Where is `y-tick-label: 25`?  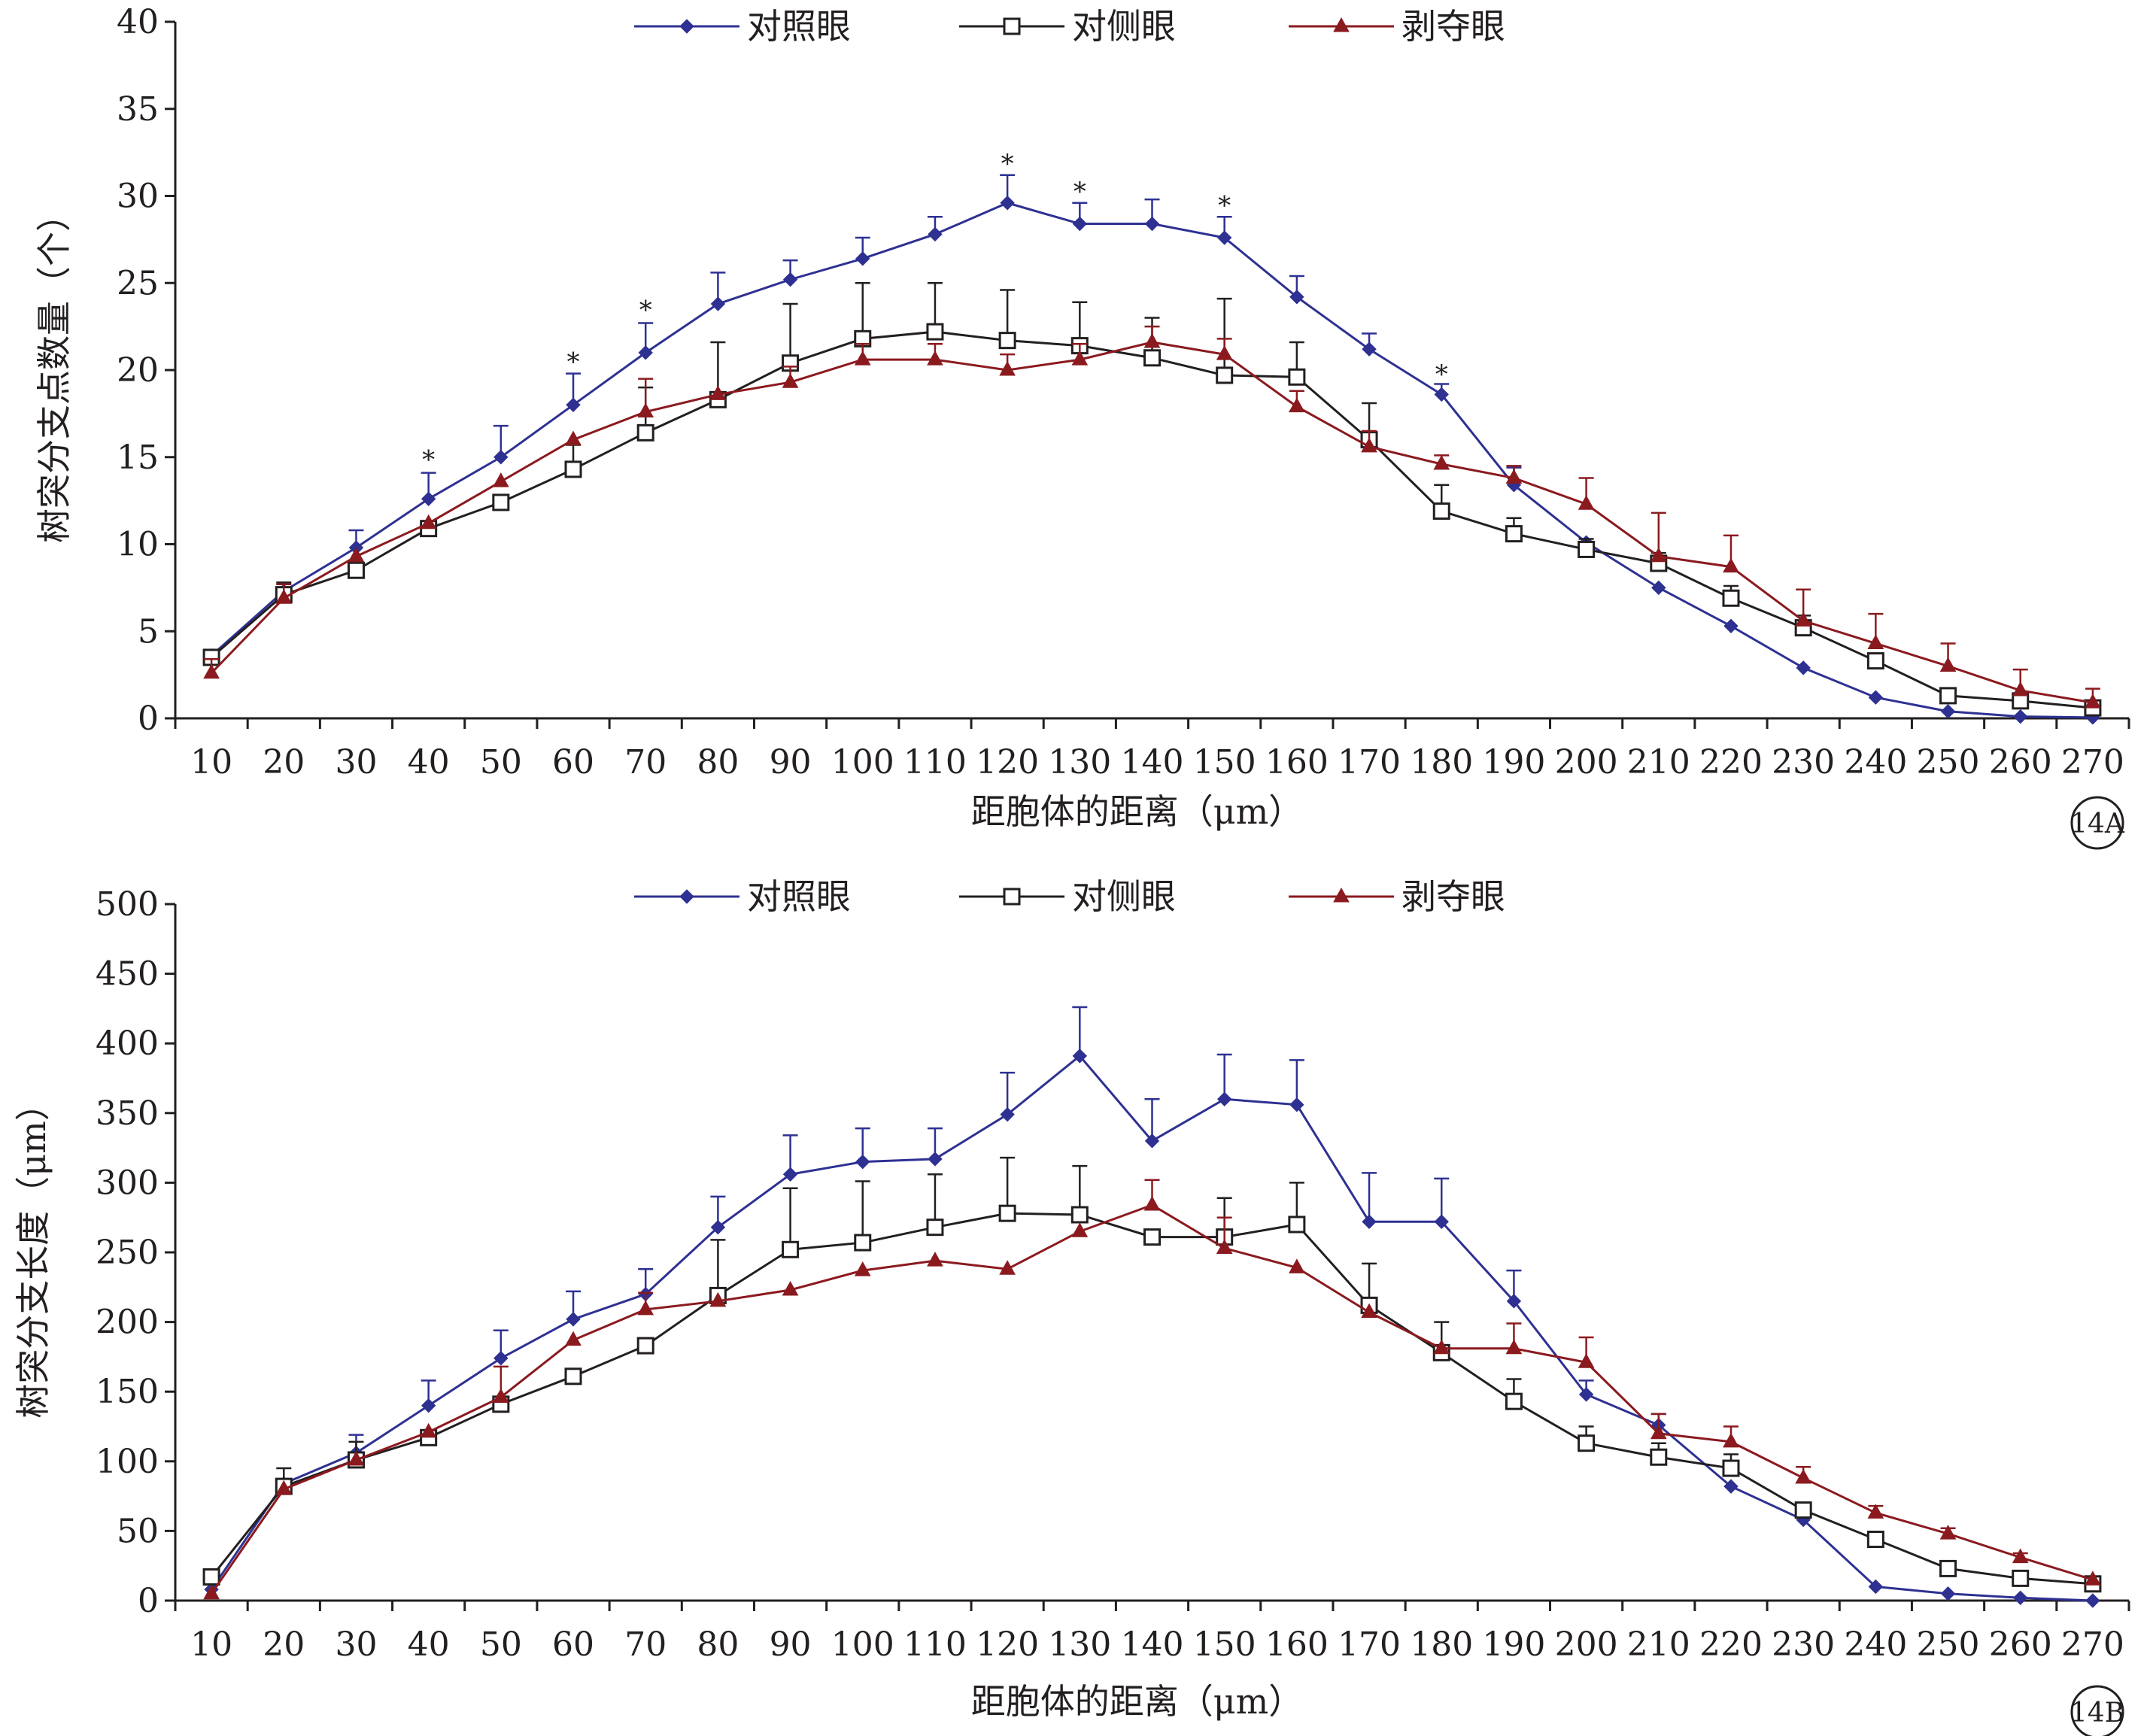 y-tick-label: 25 is located at coordinates (138, 283).